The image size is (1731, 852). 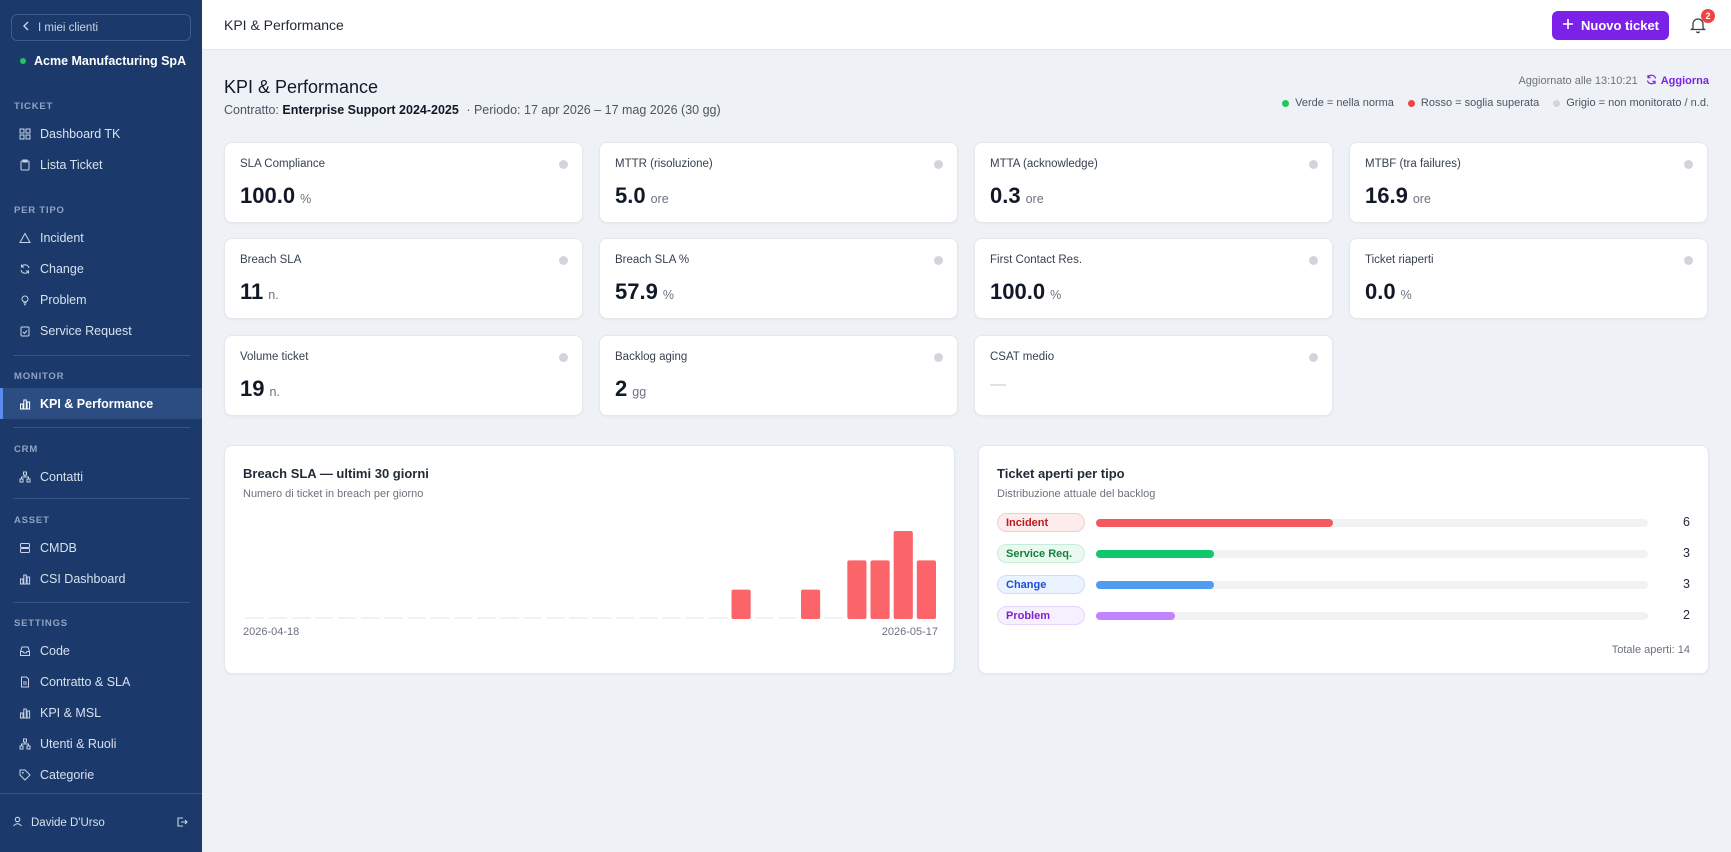 What do you see at coordinates (1528, 278) in the screenshot?
I see `kpi-card-ticket-riaperti: Ticket riaperti 0.0%` at bounding box center [1528, 278].